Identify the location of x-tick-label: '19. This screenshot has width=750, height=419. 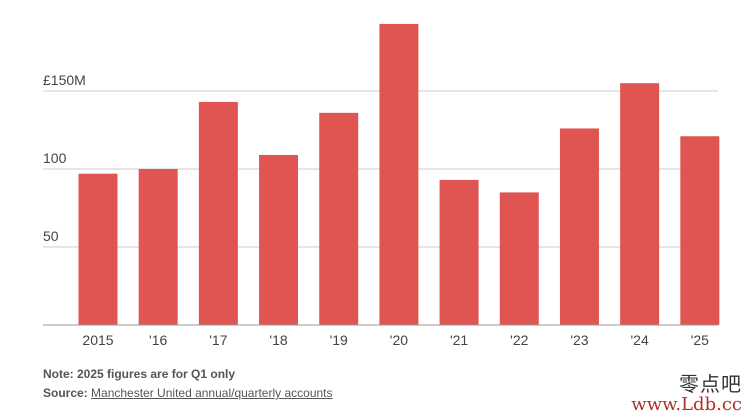
(339, 340).